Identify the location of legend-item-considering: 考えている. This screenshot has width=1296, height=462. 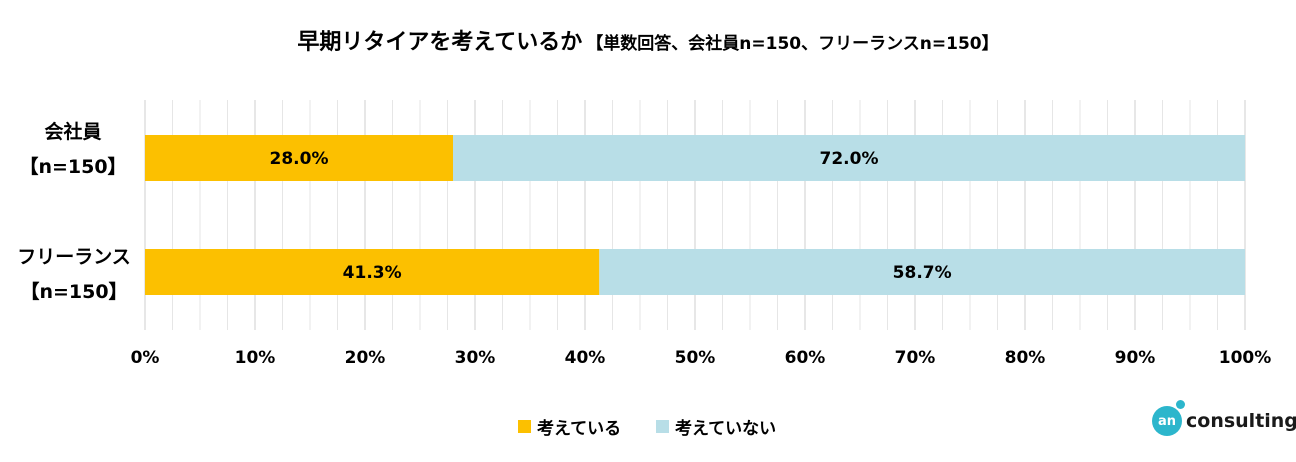
(569, 426).